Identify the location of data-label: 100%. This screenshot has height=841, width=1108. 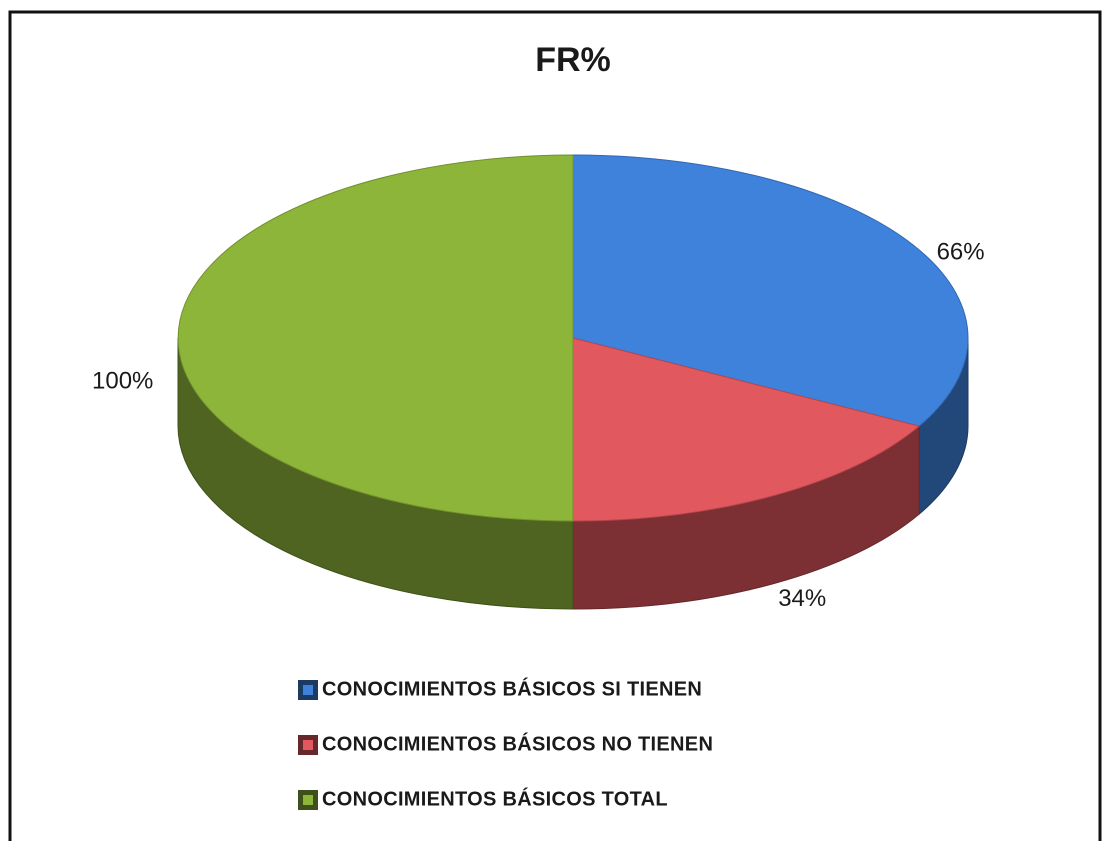
(122, 380).